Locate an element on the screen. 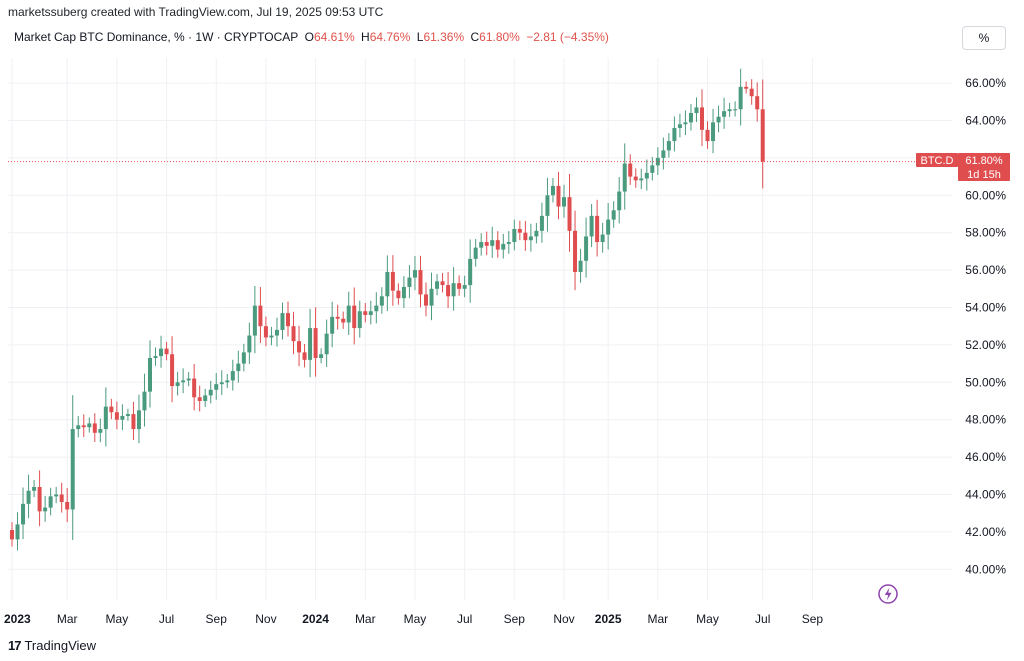 The height and width of the screenshot is (661, 1024). y-tick-label: 66.00% is located at coordinates (985, 83).